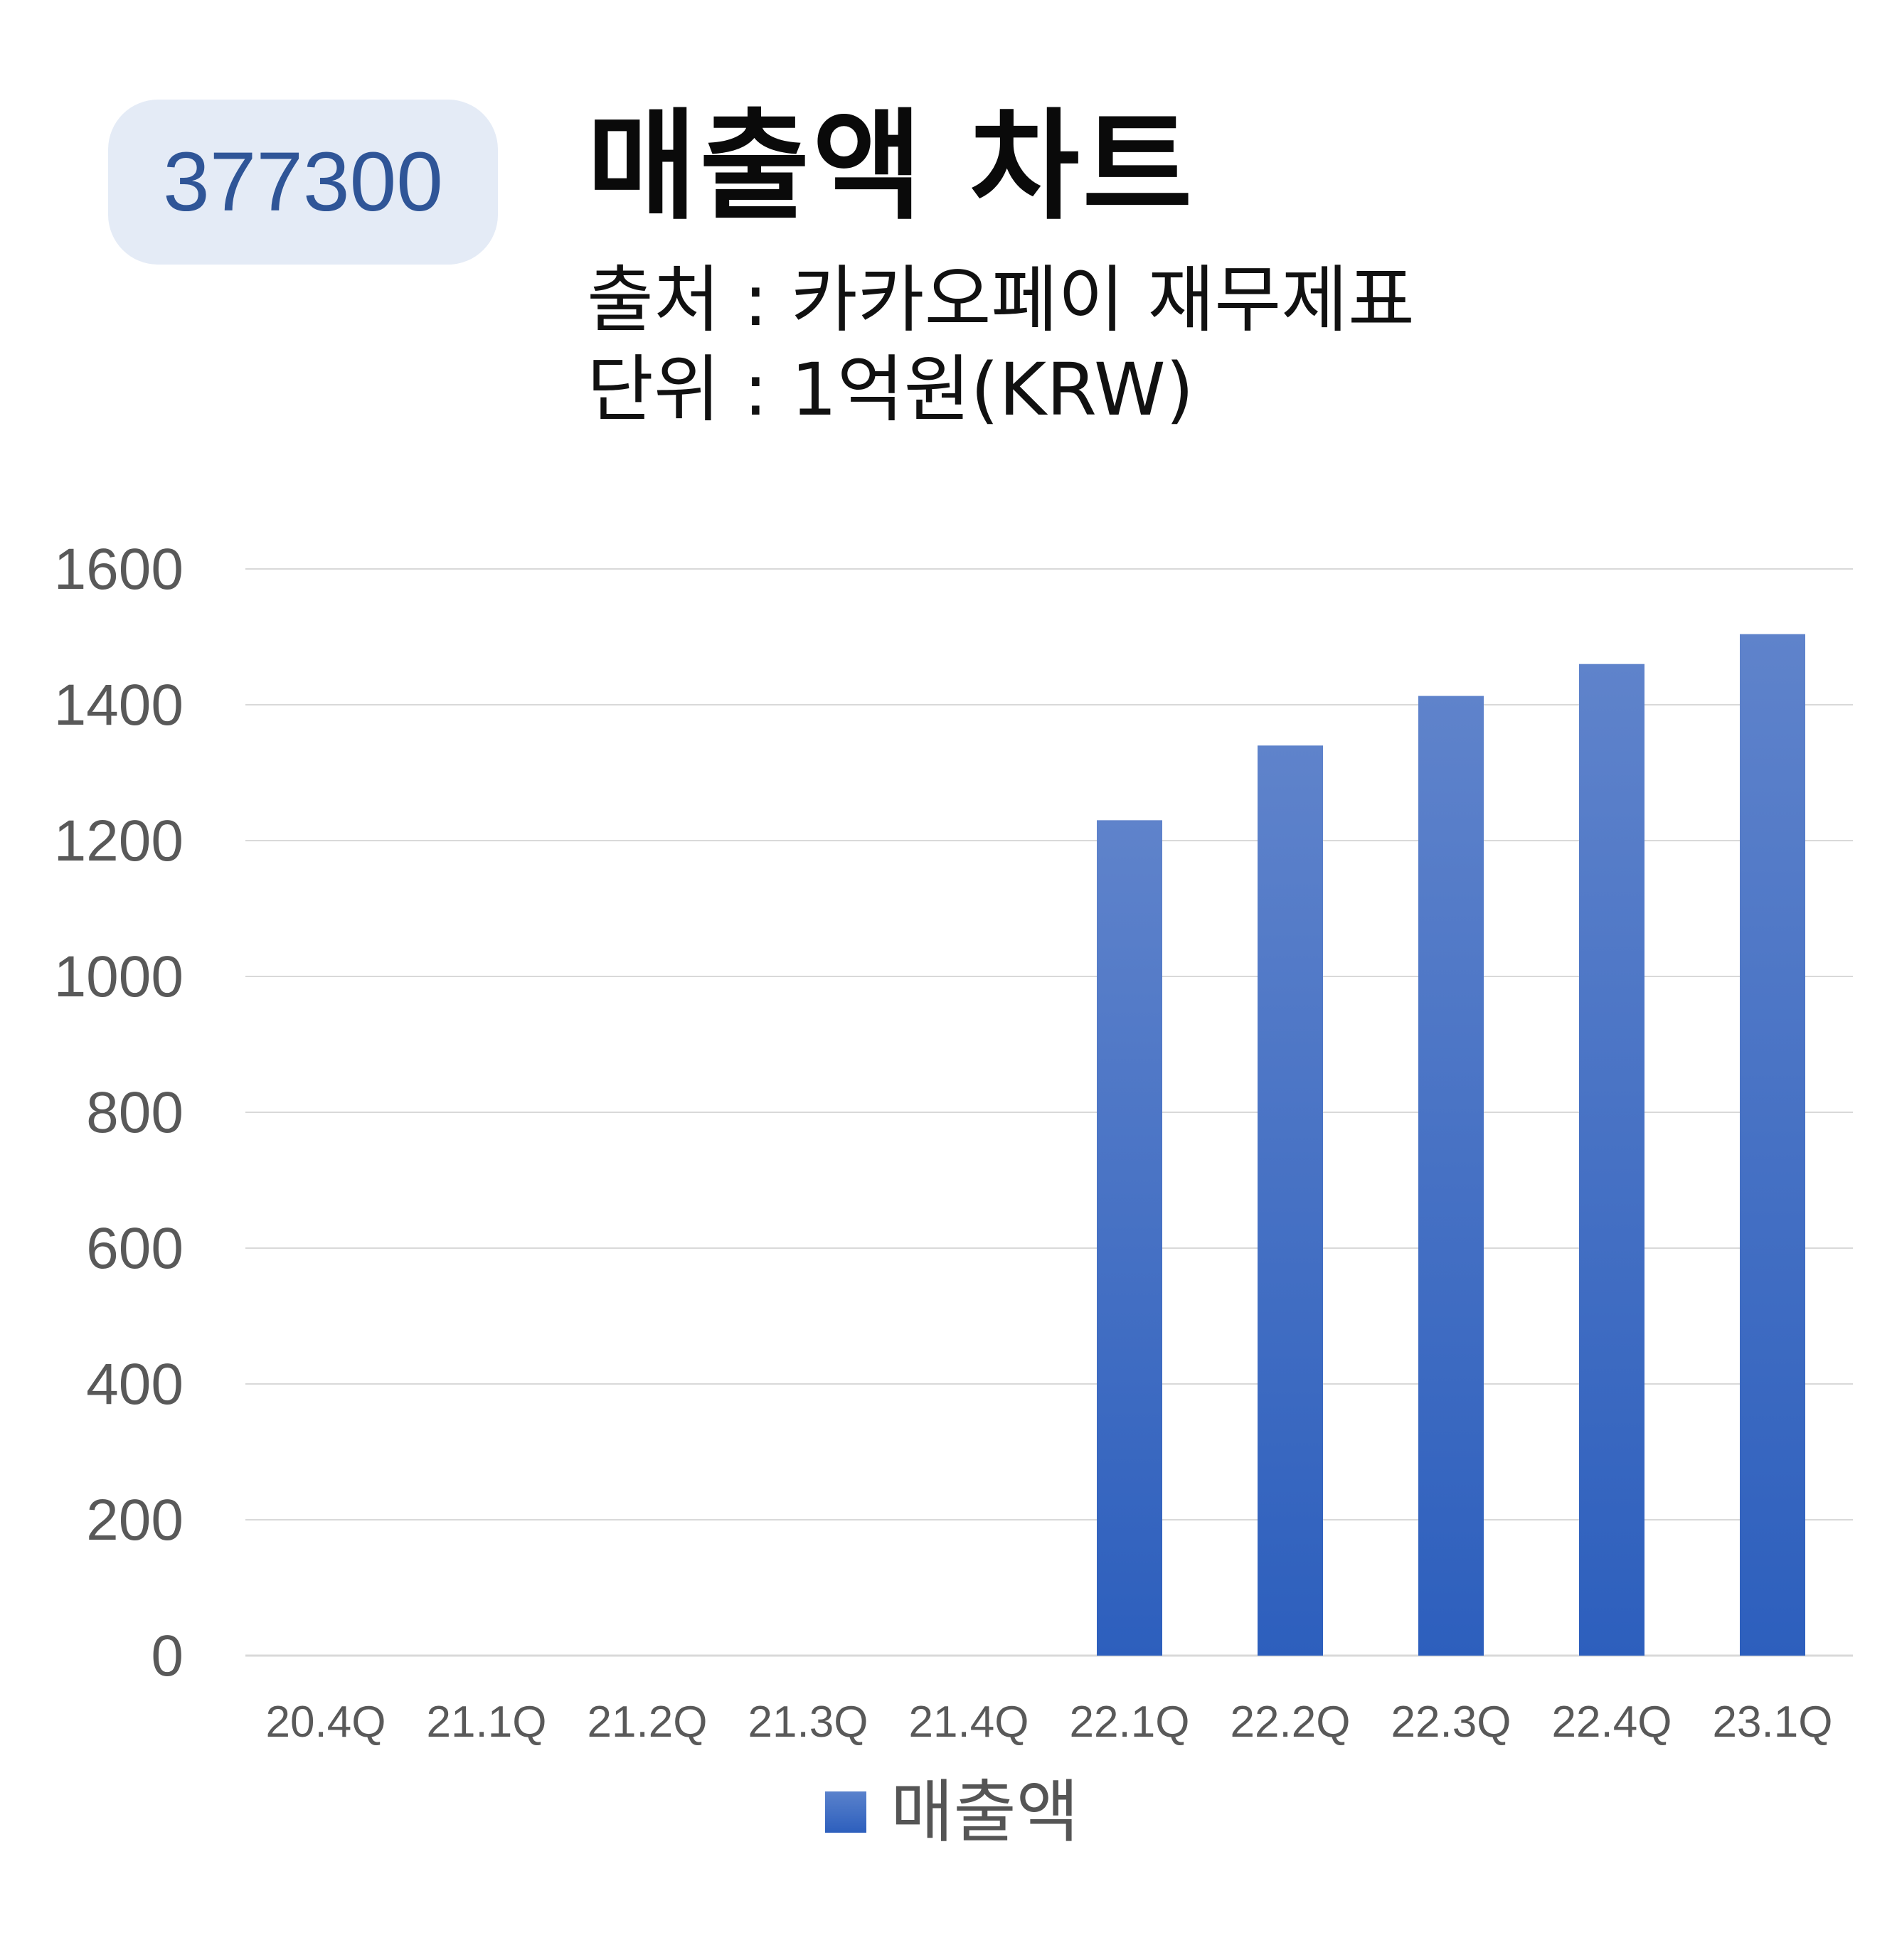  I want to click on legend-label: 매출액, so click(985, 1812).